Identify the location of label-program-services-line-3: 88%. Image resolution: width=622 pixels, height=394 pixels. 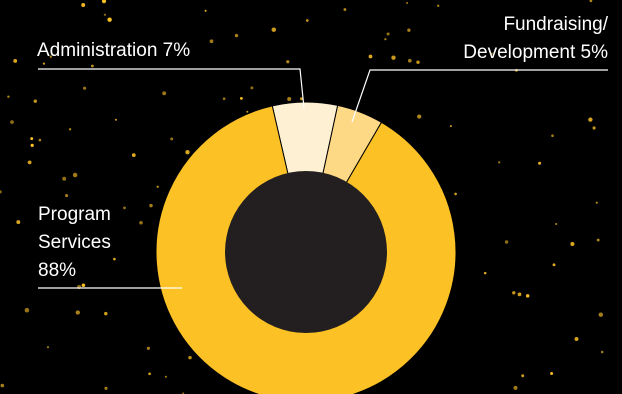
(57, 270).